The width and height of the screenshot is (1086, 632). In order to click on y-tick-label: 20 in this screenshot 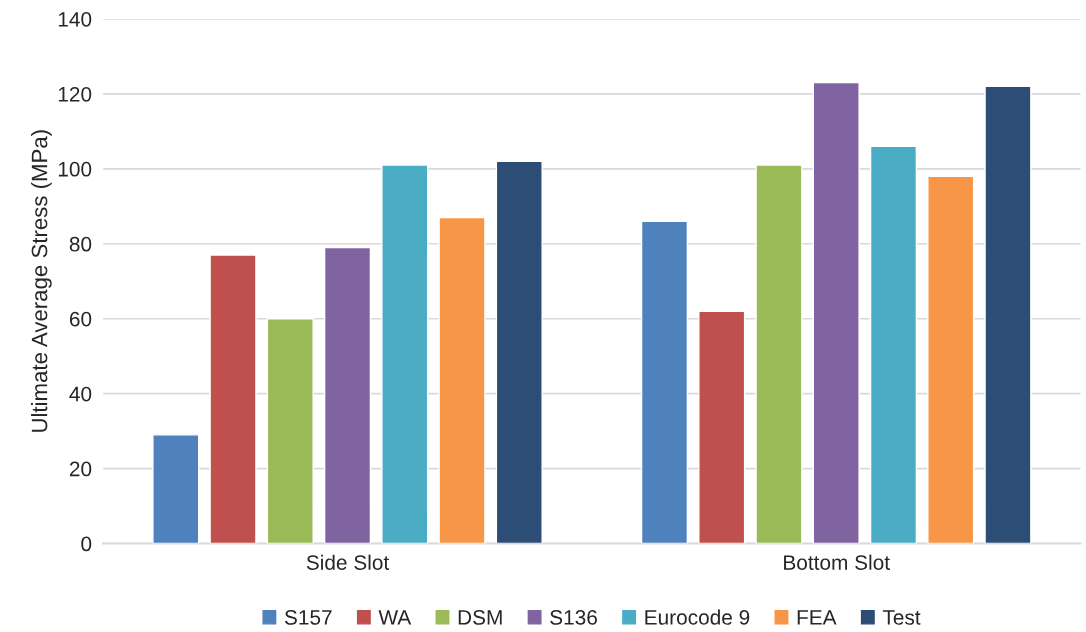, I will do `click(80, 469)`.